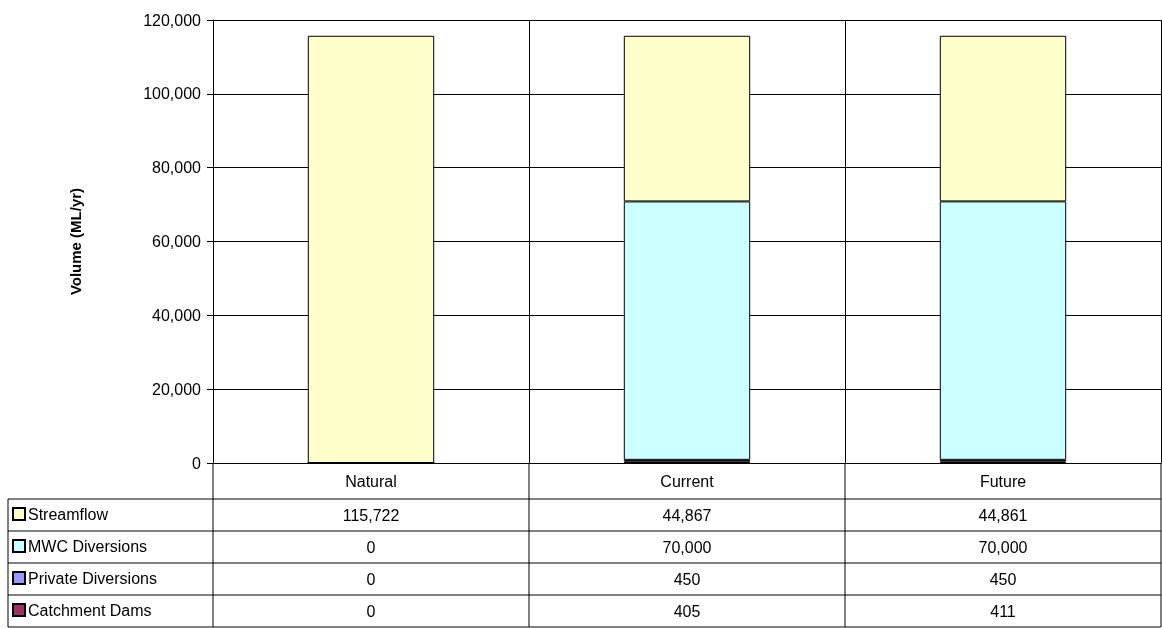 This screenshot has width=1162, height=628. Describe the element at coordinates (687, 515) in the screenshot. I see `data-label: 44,867` at that location.